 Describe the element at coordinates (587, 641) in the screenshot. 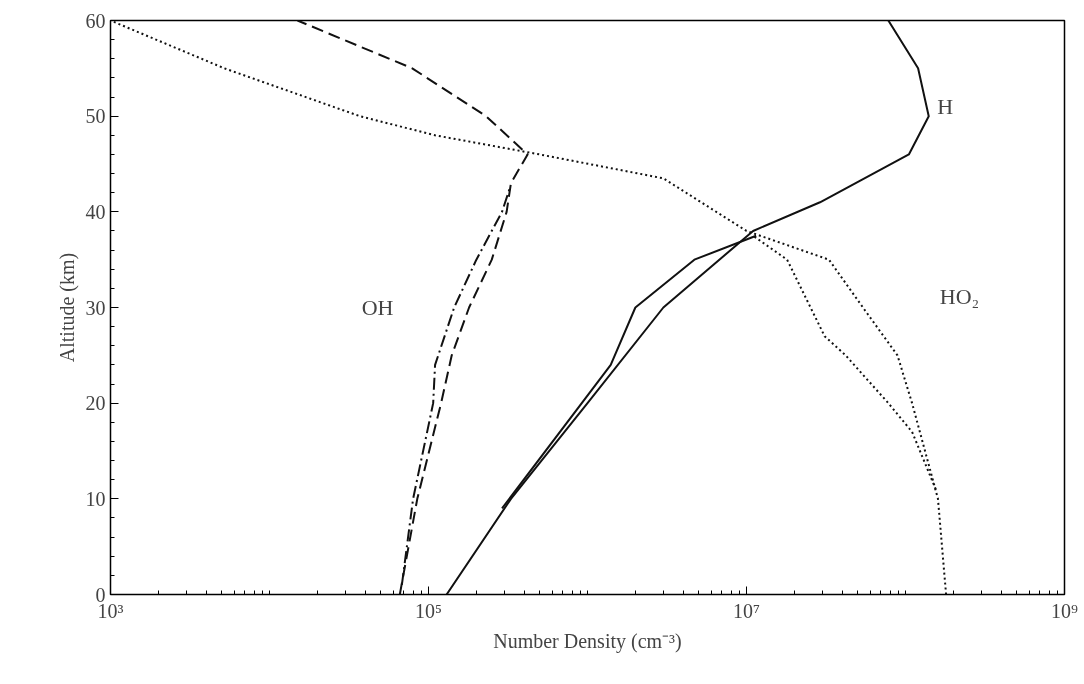

I see `x-axis-title: Number Density (cm⁻³)` at that location.